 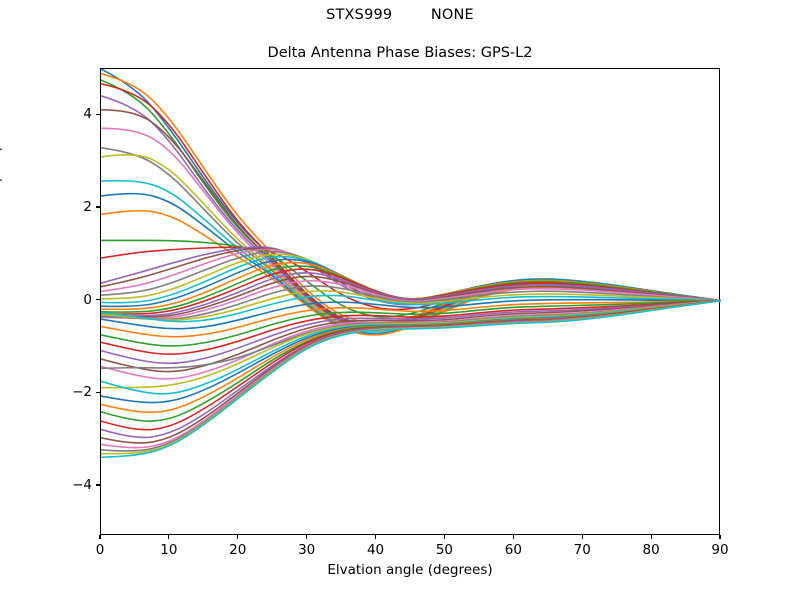 I want to click on y-tick-label: −2, so click(x=82, y=392).